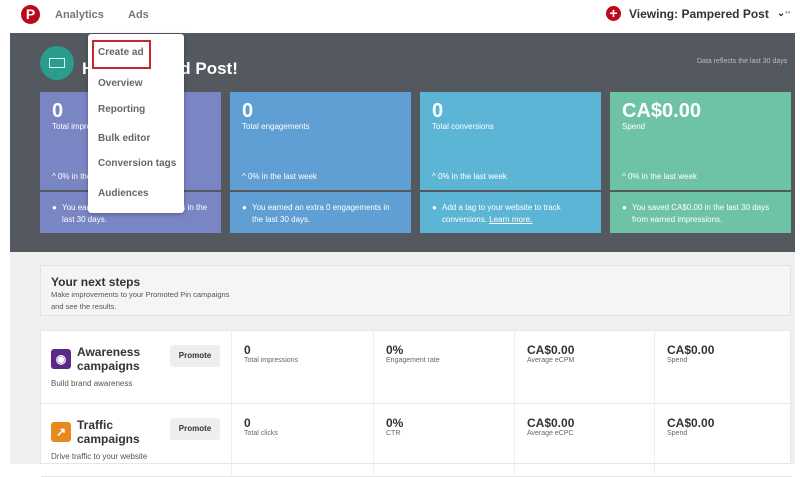  I want to click on metric-label: Total clicks, so click(261, 433).